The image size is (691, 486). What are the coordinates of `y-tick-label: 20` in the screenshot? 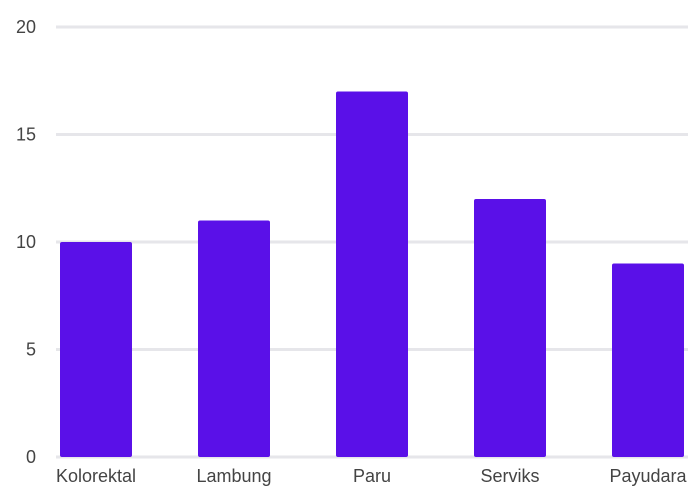 It's located at (26, 27).